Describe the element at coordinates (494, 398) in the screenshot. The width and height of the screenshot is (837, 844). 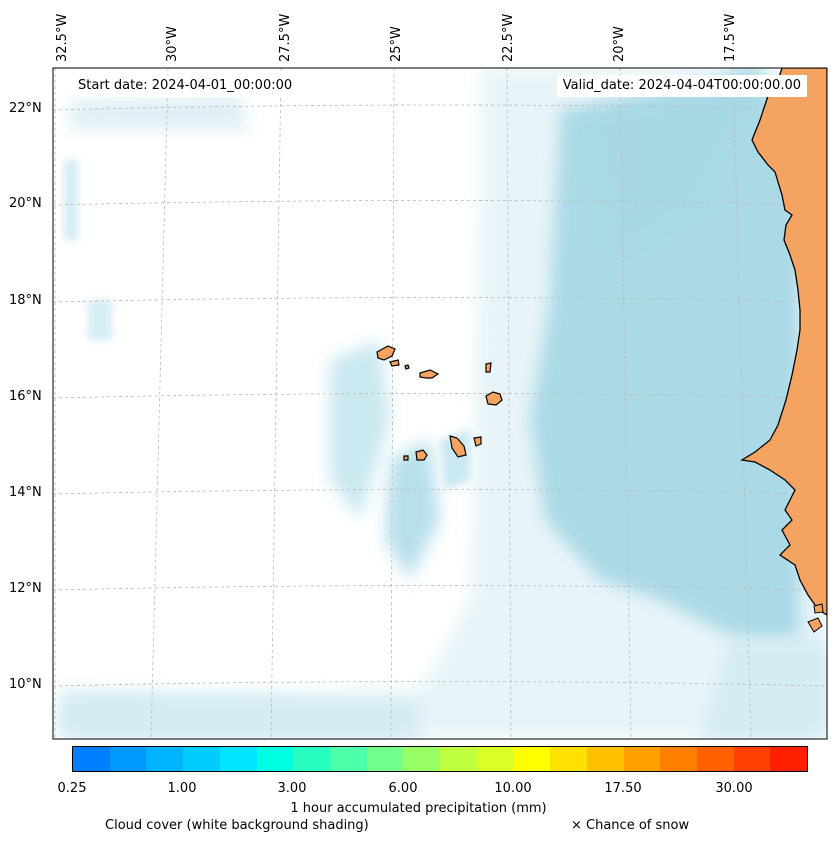
I see `island-boa-vista` at that location.